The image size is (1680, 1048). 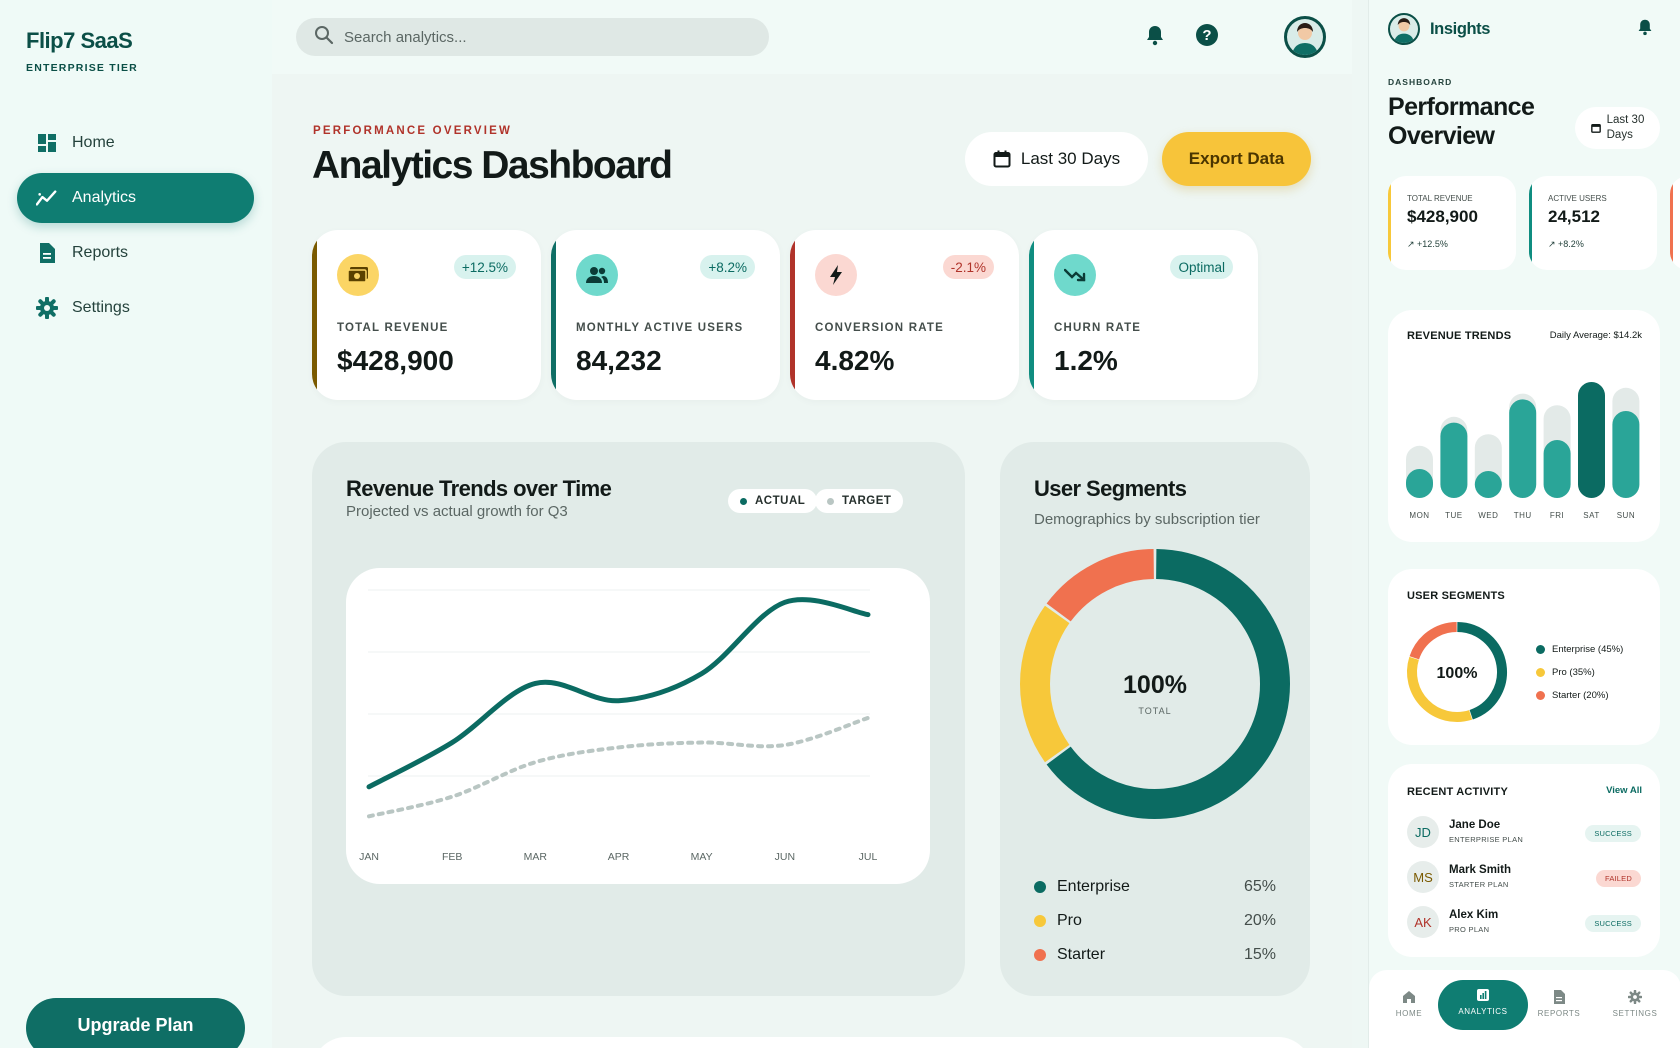 What do you see at coordinates (1475, 825) in the screenshot?
I see `activity-name: Jane Doe` at bounding box center [1475, 825].